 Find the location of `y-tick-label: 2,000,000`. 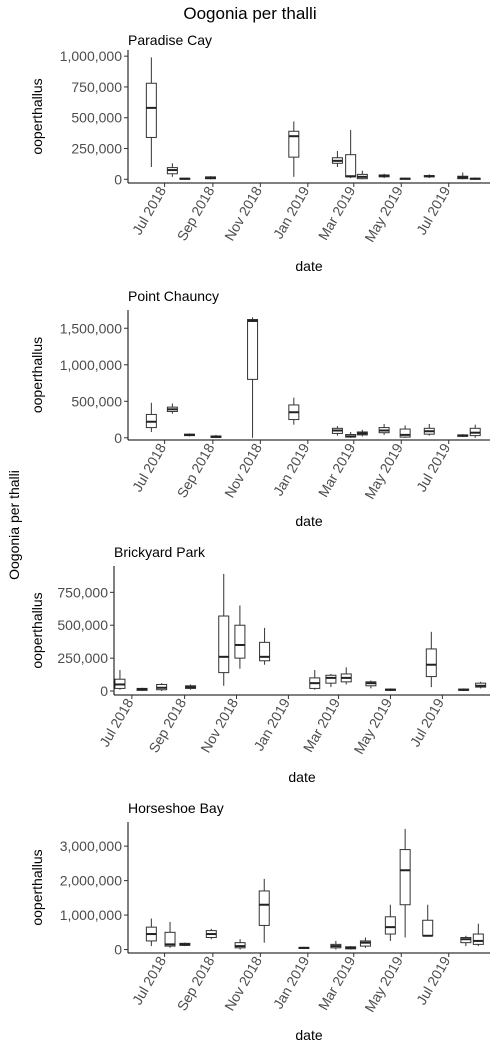

y-tick-label: 2,000,000 is located at coordinates (91, 881).